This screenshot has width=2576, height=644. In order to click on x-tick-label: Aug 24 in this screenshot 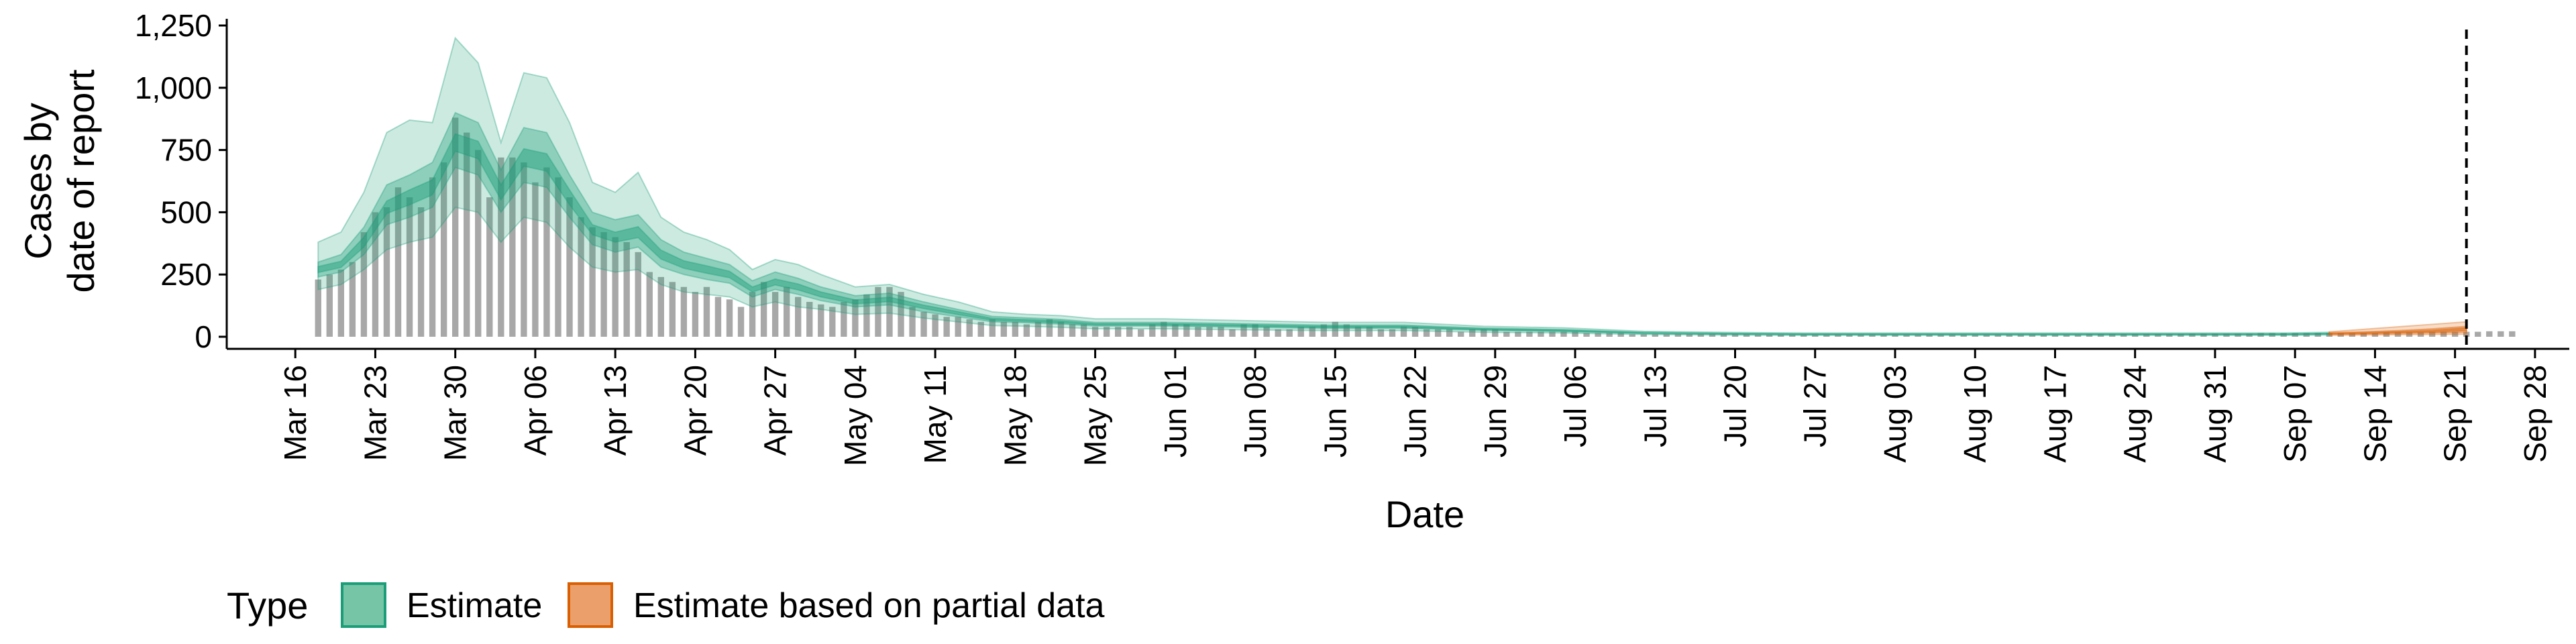, I will do `click(2135, 414)`.